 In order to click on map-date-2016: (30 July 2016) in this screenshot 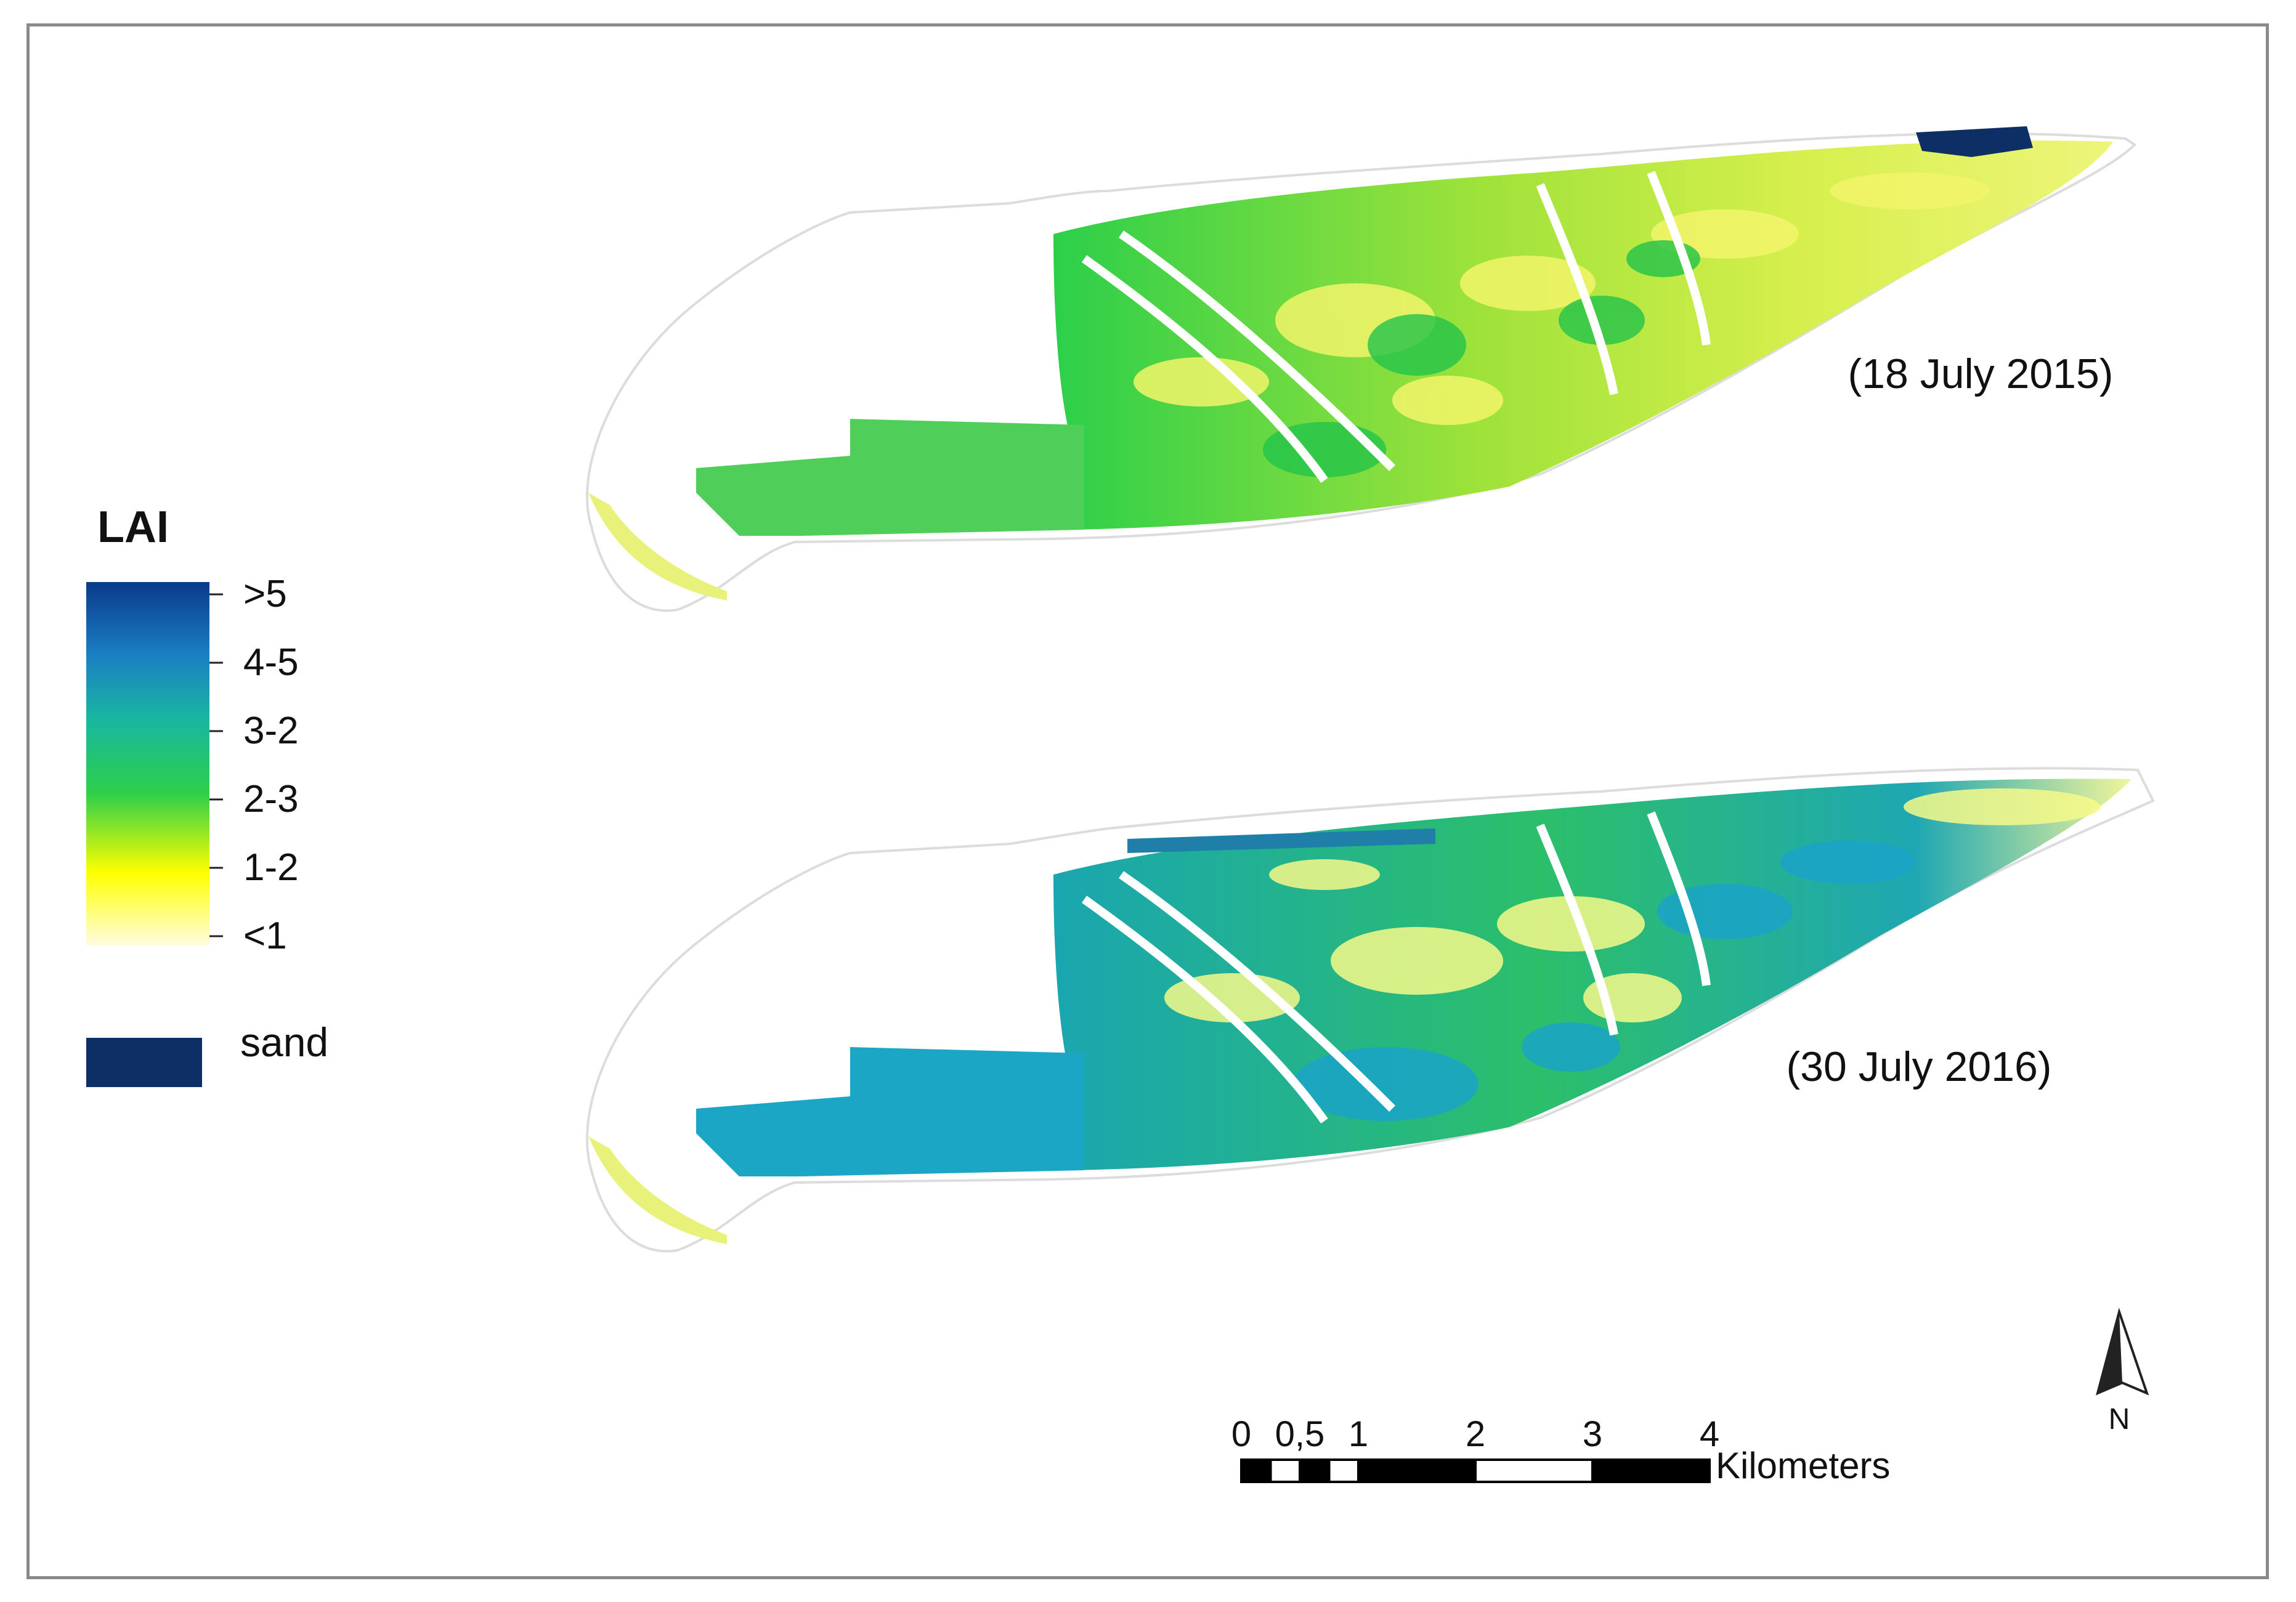, I will do `click(1919, 1066)`.